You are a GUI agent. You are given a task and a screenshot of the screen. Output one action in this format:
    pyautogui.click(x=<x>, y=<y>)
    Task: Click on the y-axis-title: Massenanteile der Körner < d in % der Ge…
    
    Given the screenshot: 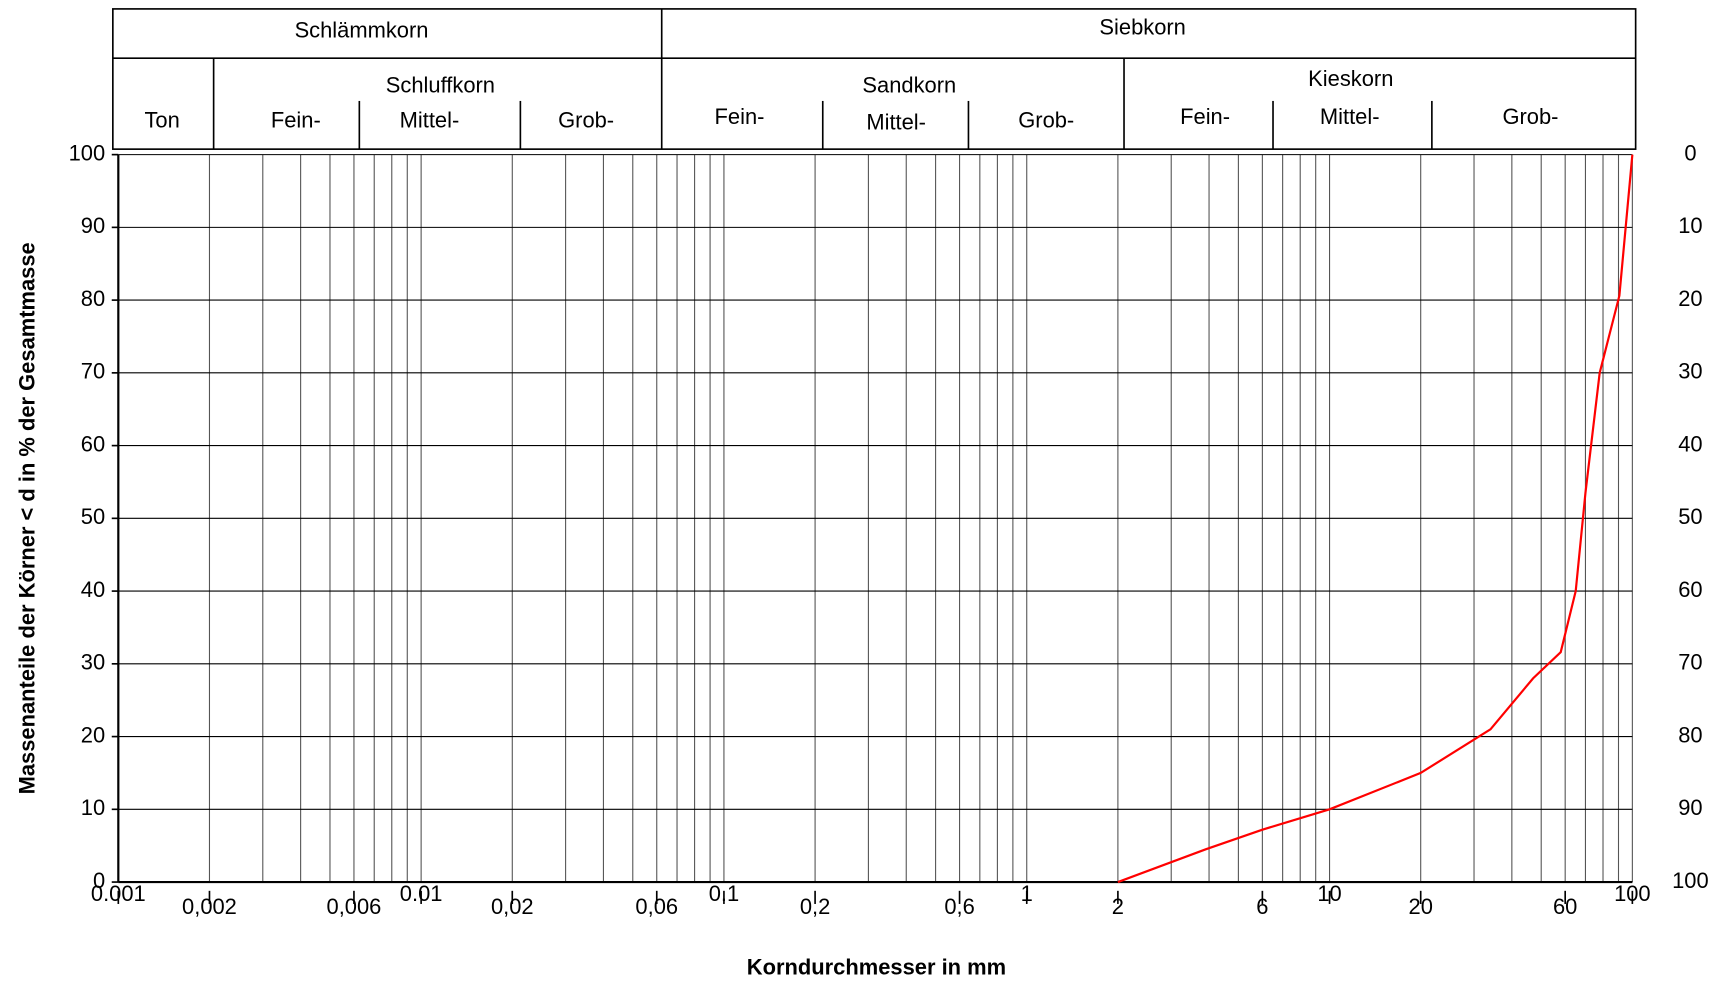 What is the action you would take?
    pyautogui.click(x=26, y=518)
    